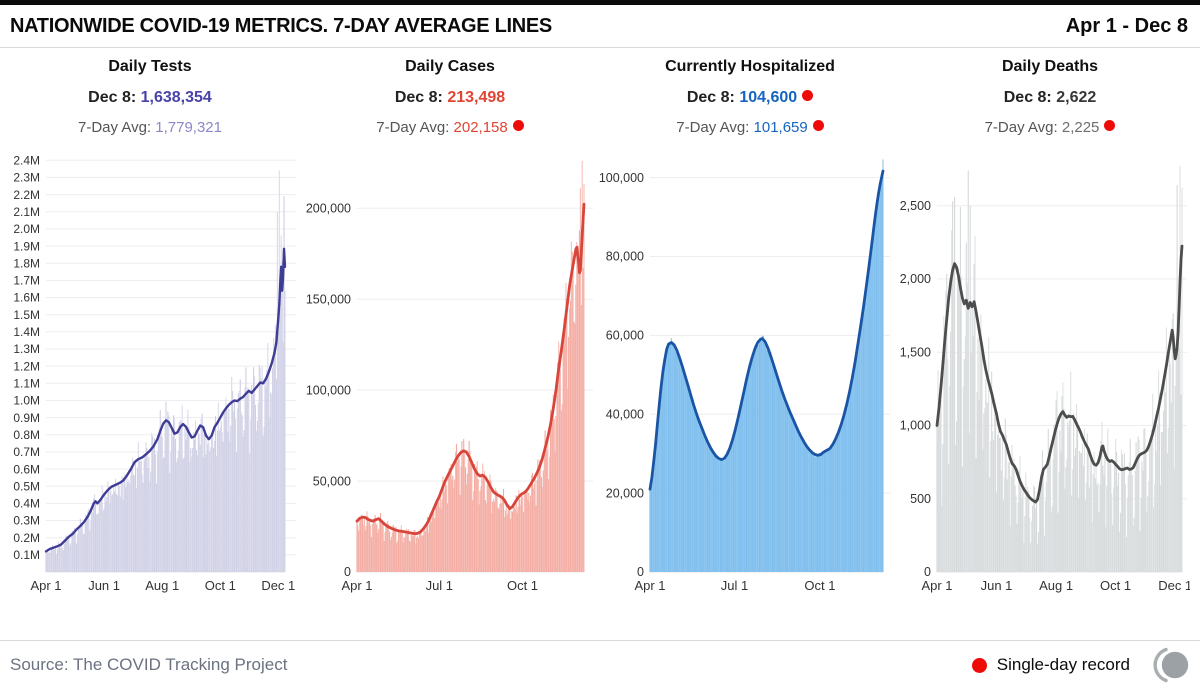 The image size is (1200, 689). What do you see at coordinates (625, 493) in the screenshot?
I see `svg-text: 20,000` at bounding box center [625, 493].